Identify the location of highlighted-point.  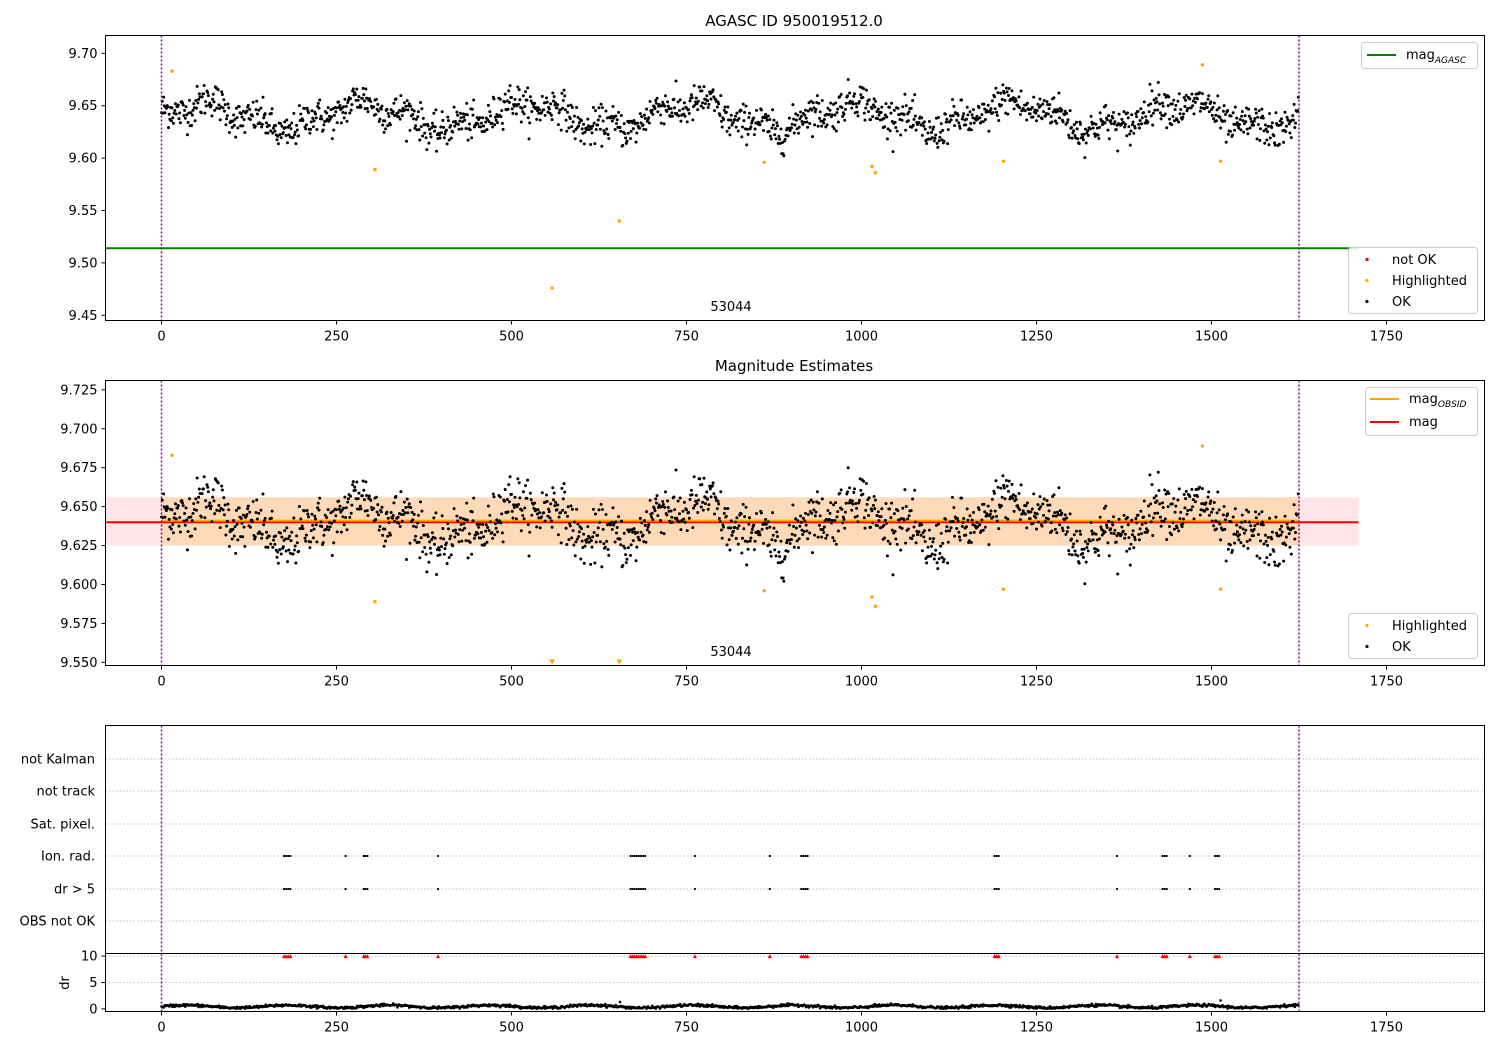
(1003, 161).